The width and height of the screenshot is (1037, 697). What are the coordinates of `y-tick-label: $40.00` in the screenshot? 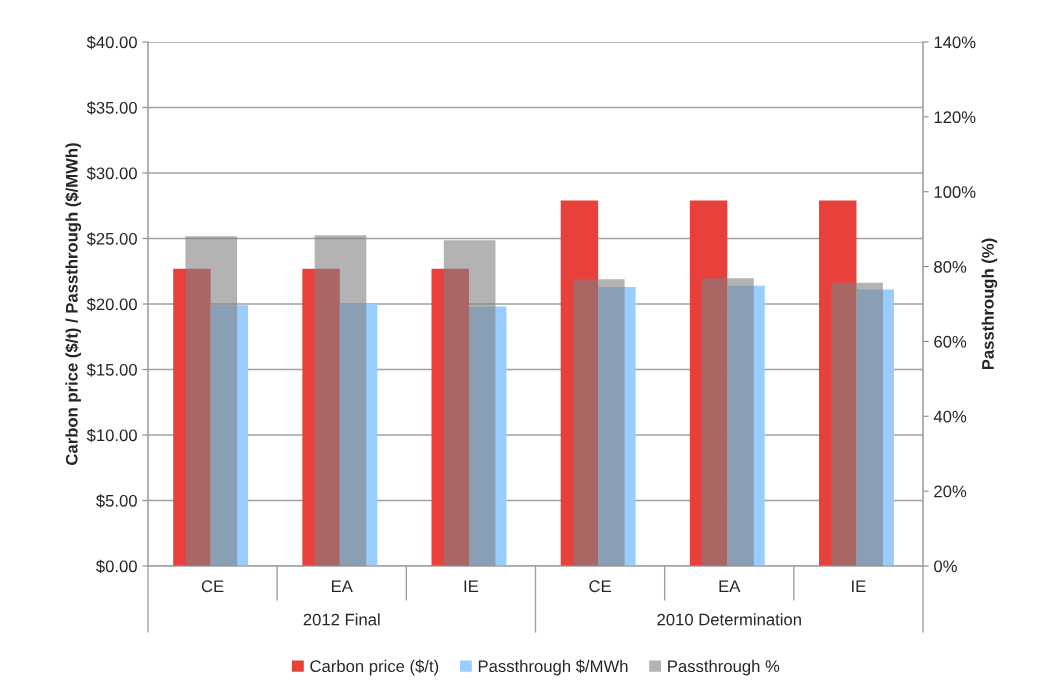 It's located at (111, 42).